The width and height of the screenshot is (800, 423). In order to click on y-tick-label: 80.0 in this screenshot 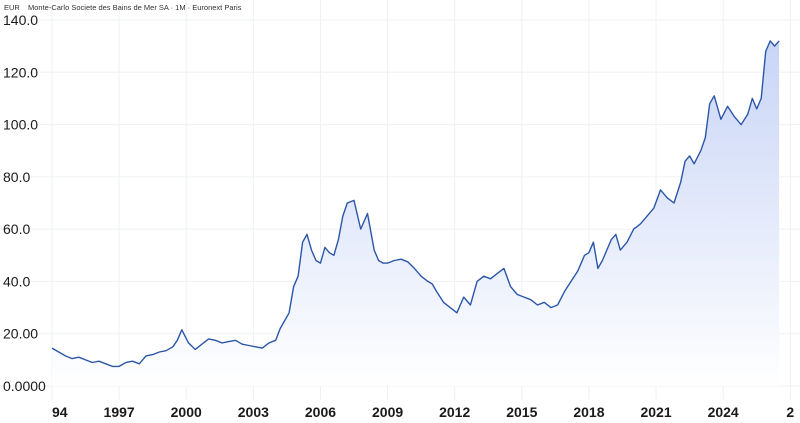, I will do `click(16, 177)`.